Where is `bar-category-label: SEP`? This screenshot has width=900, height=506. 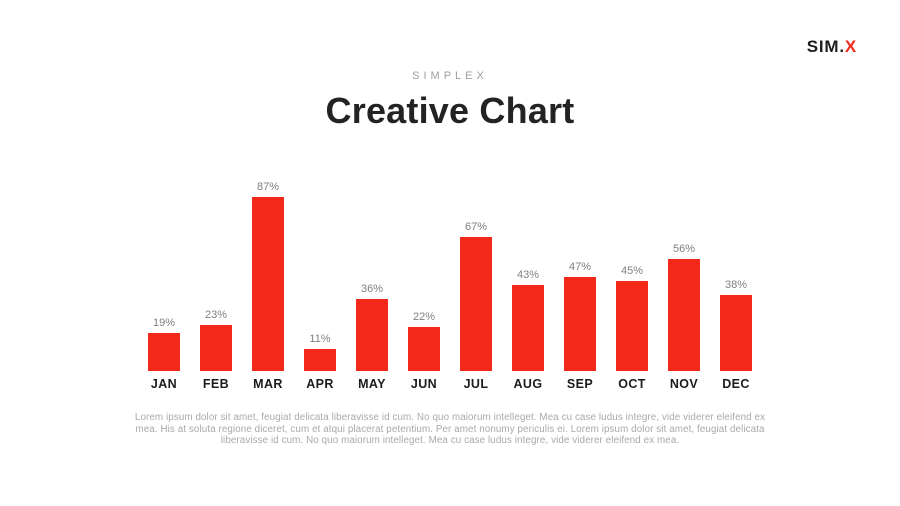
bar-category-label: SEP is located at coordinates (580, 384).